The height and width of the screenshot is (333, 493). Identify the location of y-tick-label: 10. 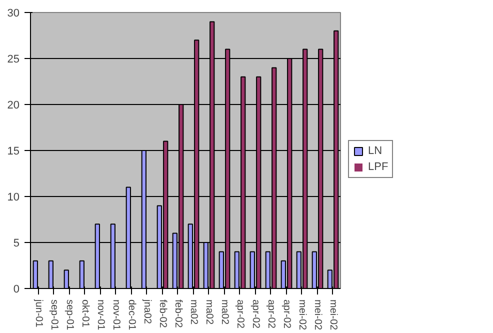
(13, 198).